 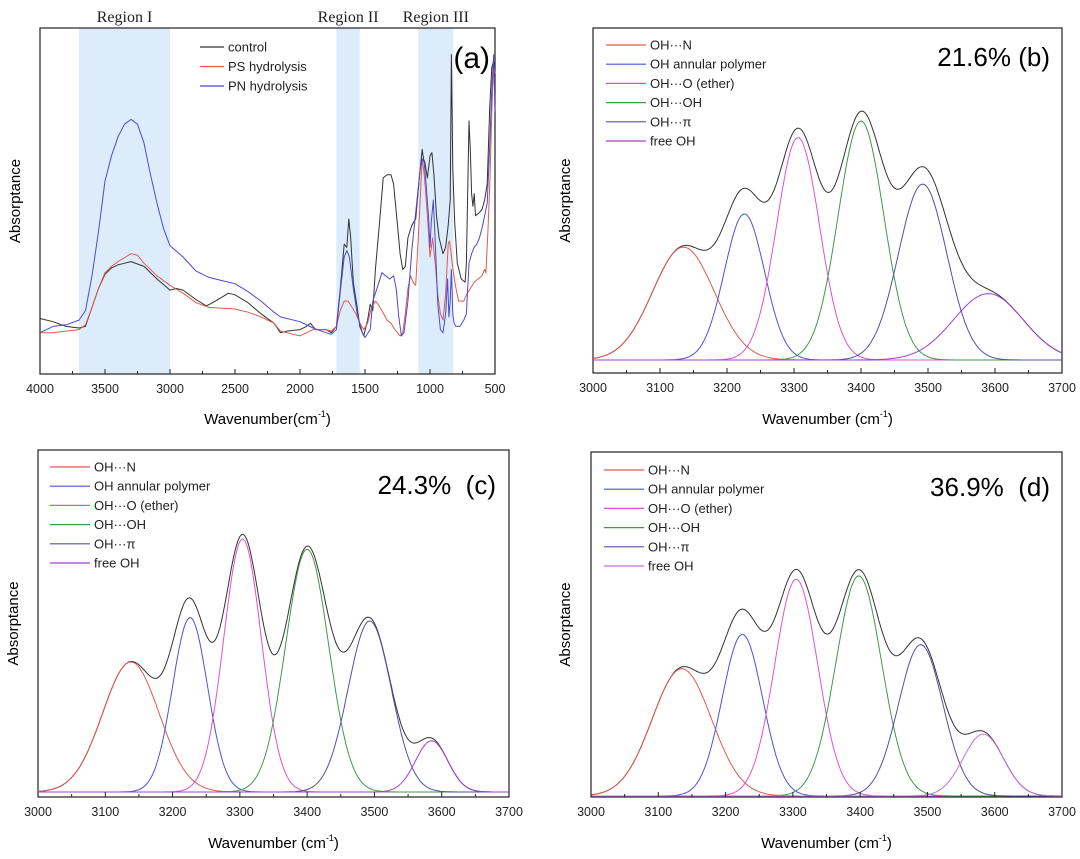 I want to click on x-axis-ticks: 4000 3500 3000 2500 2000 1500 1000 500, so click(x=265, y=382).